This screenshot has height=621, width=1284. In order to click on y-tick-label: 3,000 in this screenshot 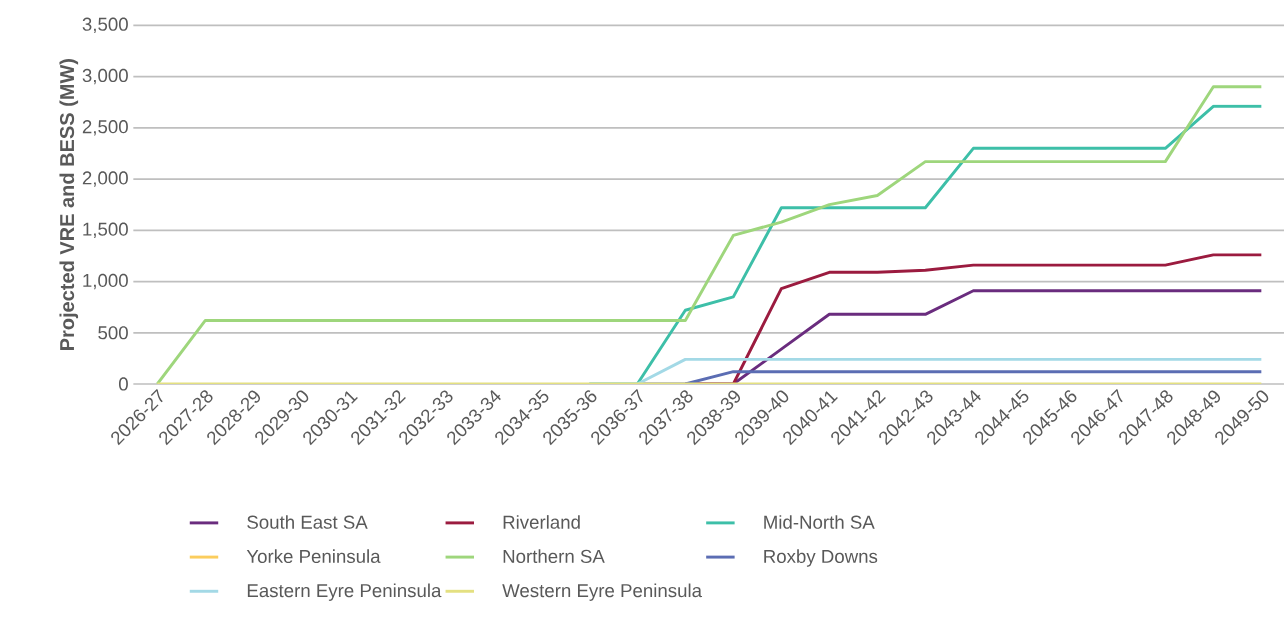, I will do `click(105, 76)`.